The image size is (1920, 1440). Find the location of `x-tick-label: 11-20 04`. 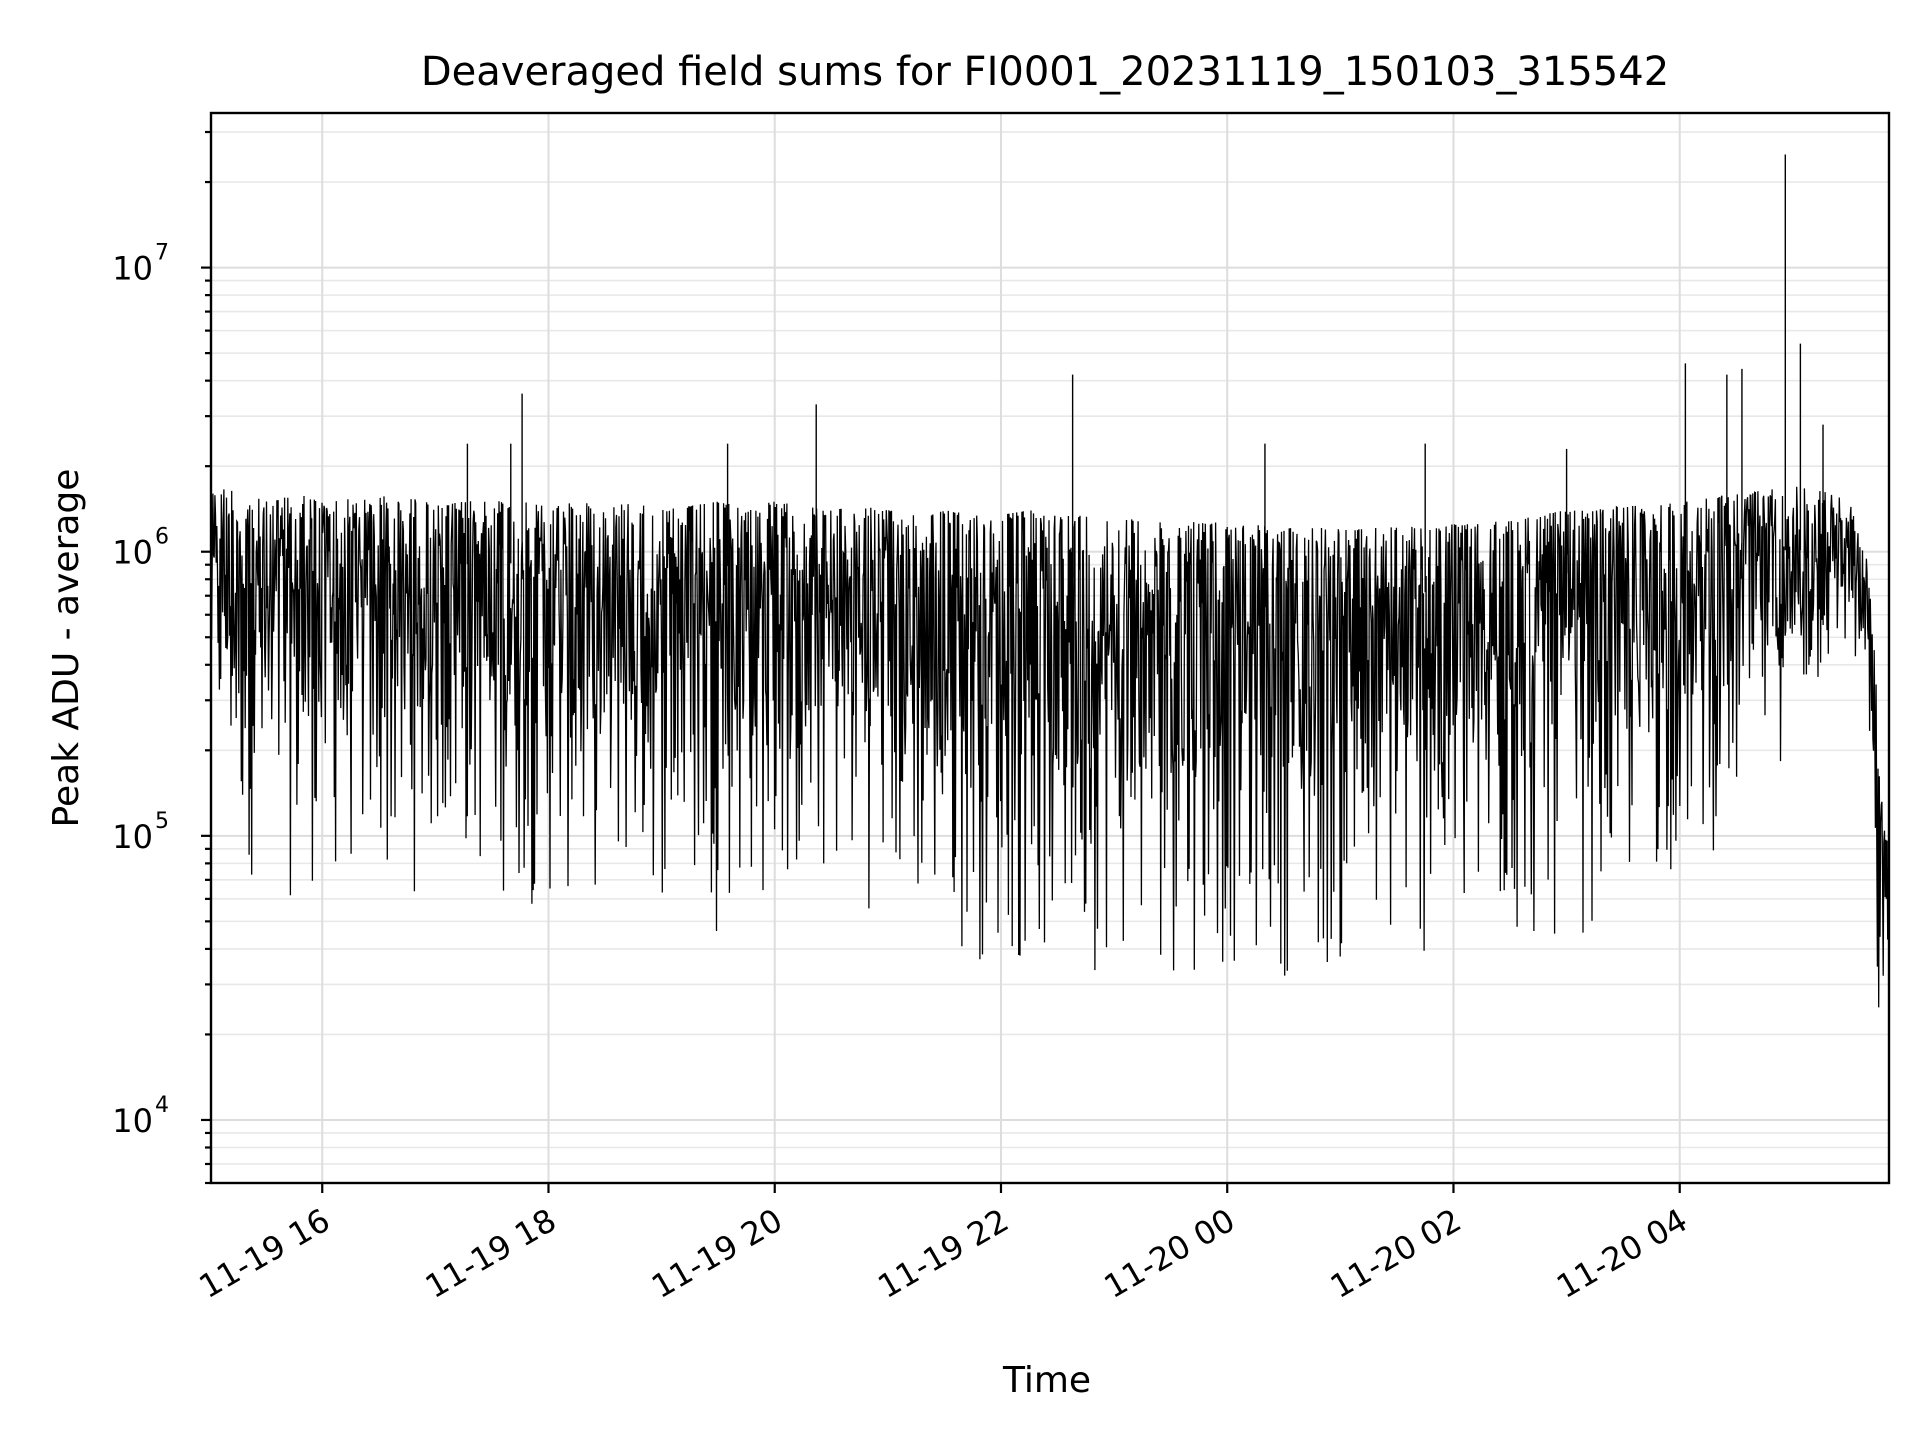

x-tick-label: 11-20 04 is located at coordinates (1622, 1253).